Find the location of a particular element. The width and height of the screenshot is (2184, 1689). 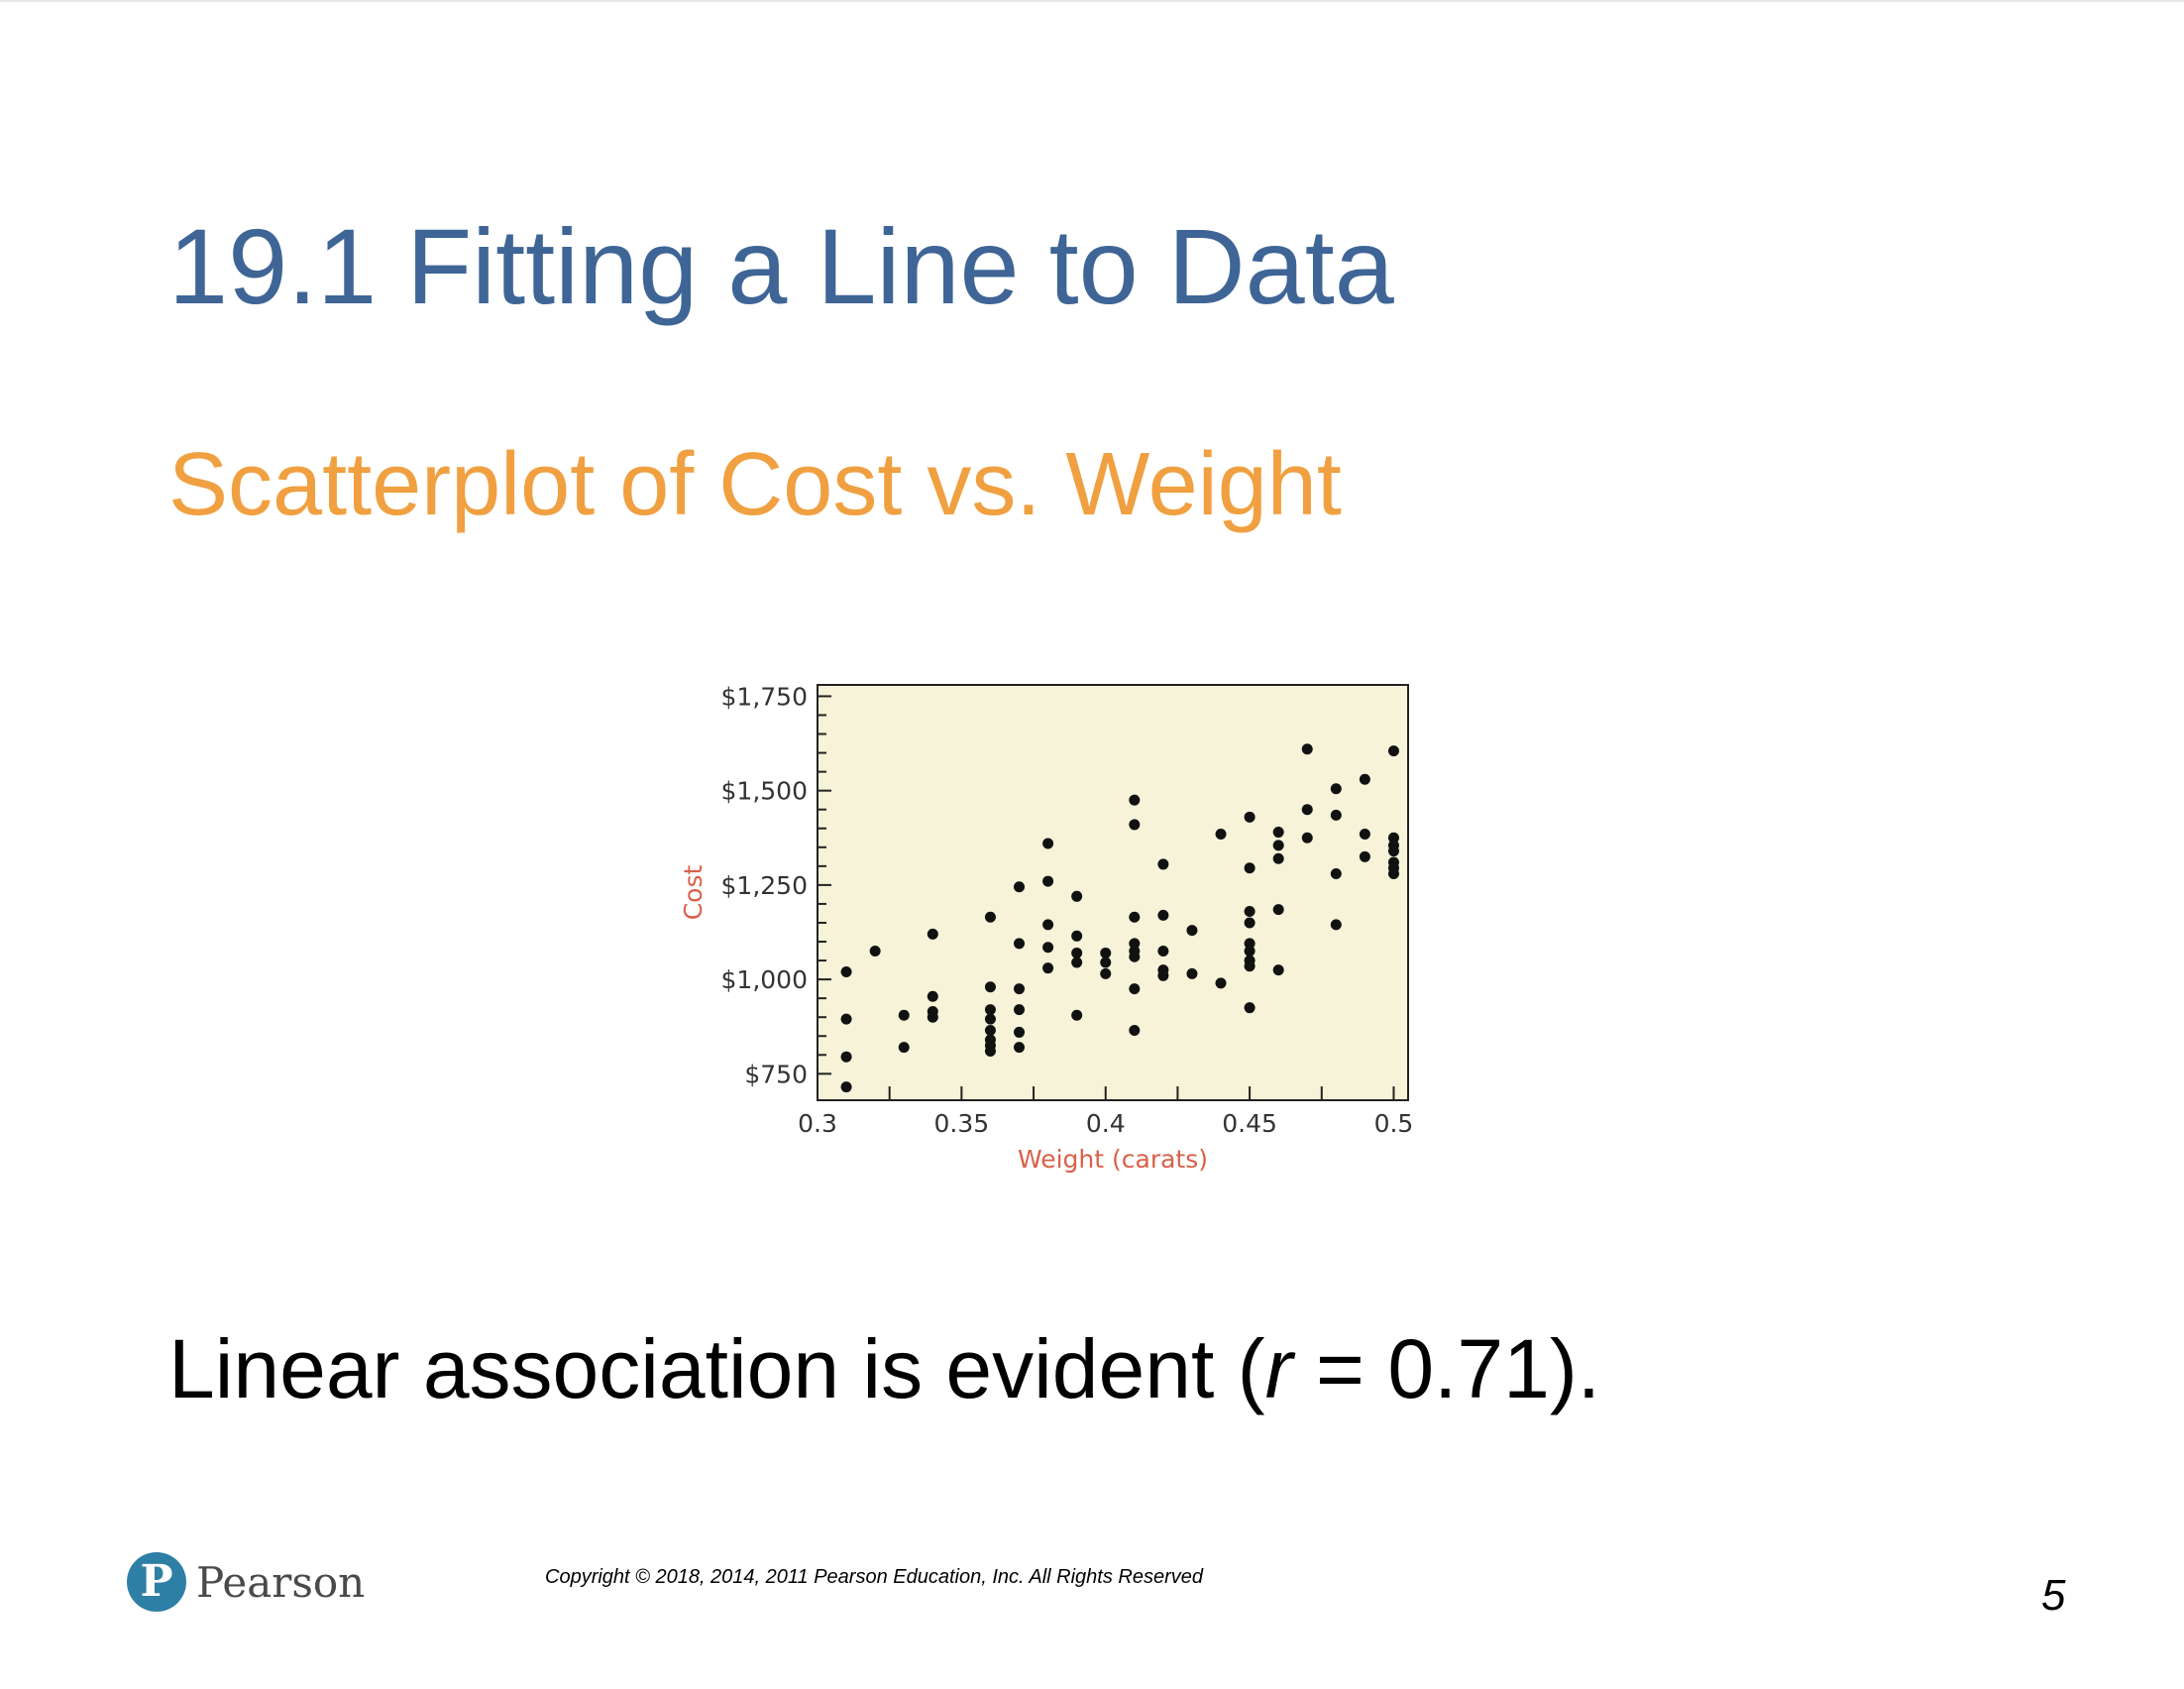

pearson-logo-icon is located at coordinates (156, 1582).